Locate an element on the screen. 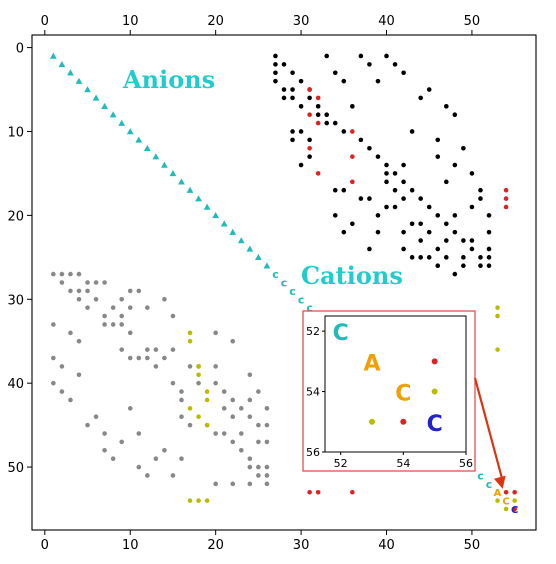  inset-x-tick-label: 52 is located at coordinates (341, 463).